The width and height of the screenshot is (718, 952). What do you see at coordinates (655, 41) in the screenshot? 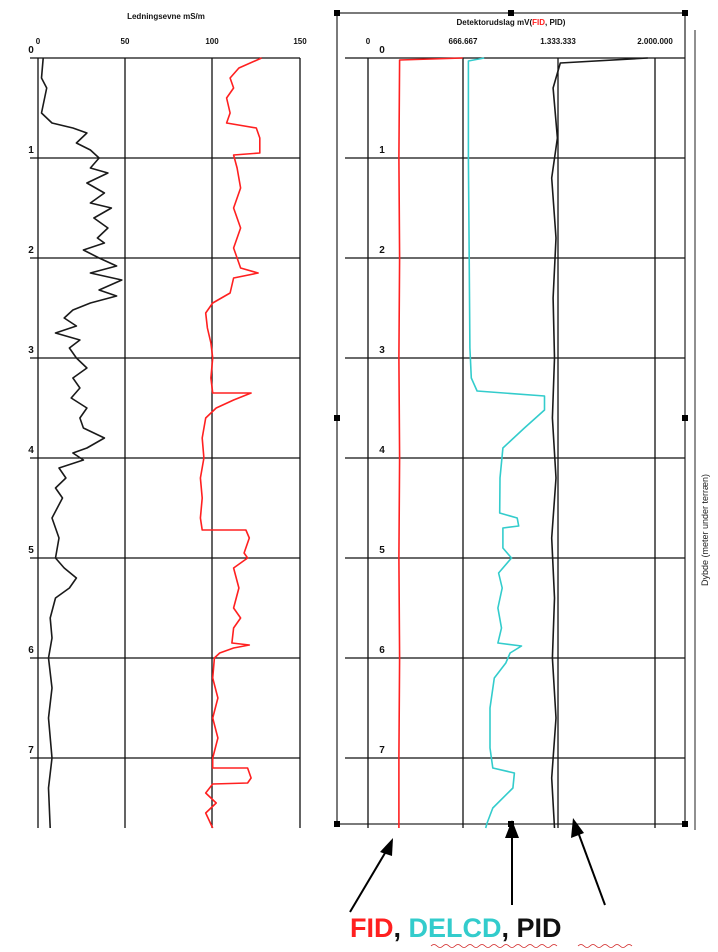
I see `x-tick-label: 2.000.000` at bounding box center [655, 41].